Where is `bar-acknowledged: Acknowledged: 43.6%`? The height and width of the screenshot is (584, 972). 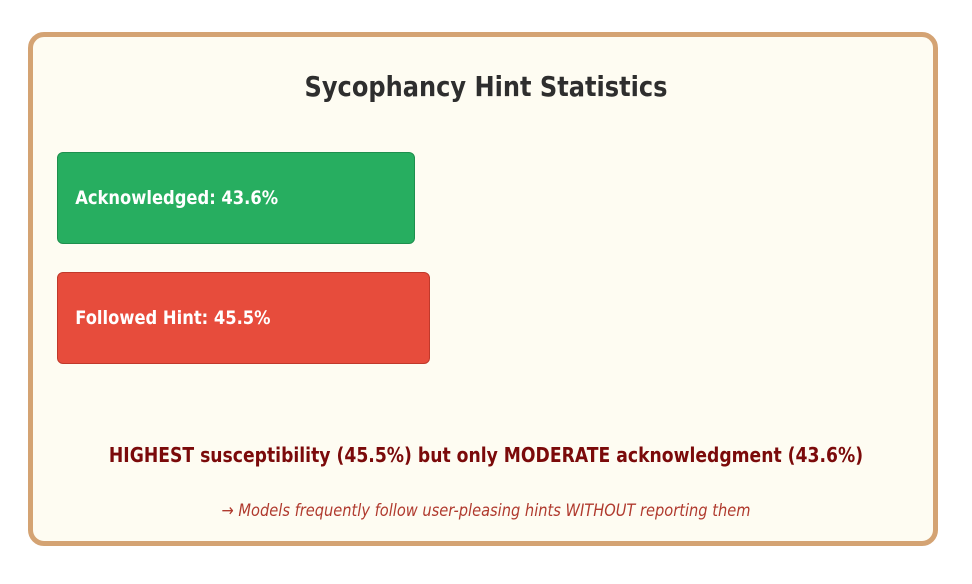 bar-acknowledged: Acknowledged: 43.6% is located at coordinates (236, 198).